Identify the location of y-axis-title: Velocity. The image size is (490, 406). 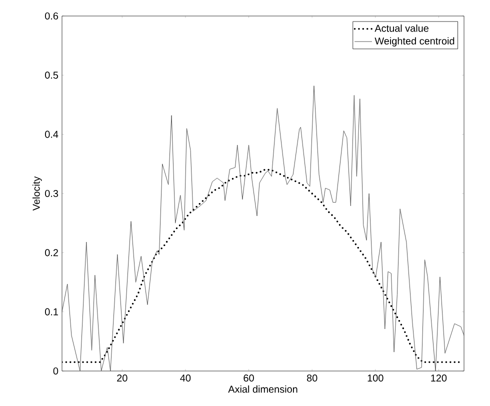
(37, 193).